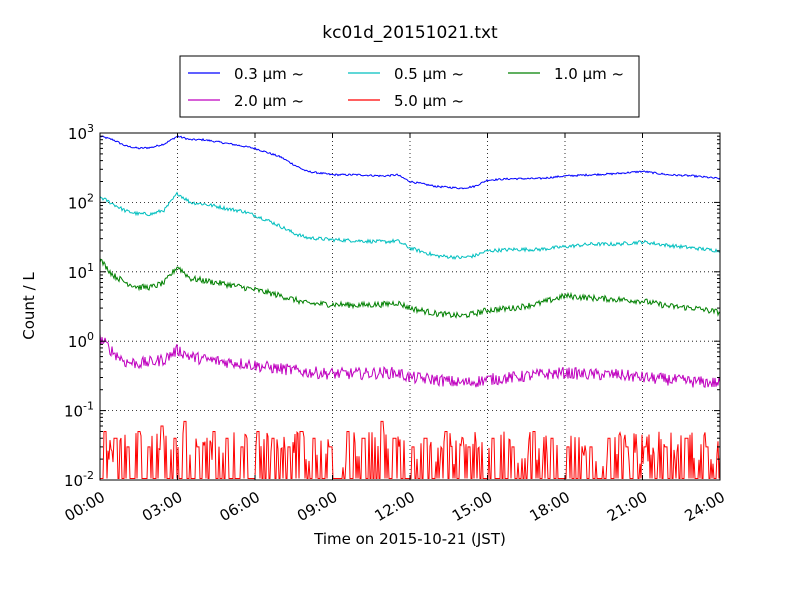  I want to click on x-tick-label: 21:00, so click(627, 506).